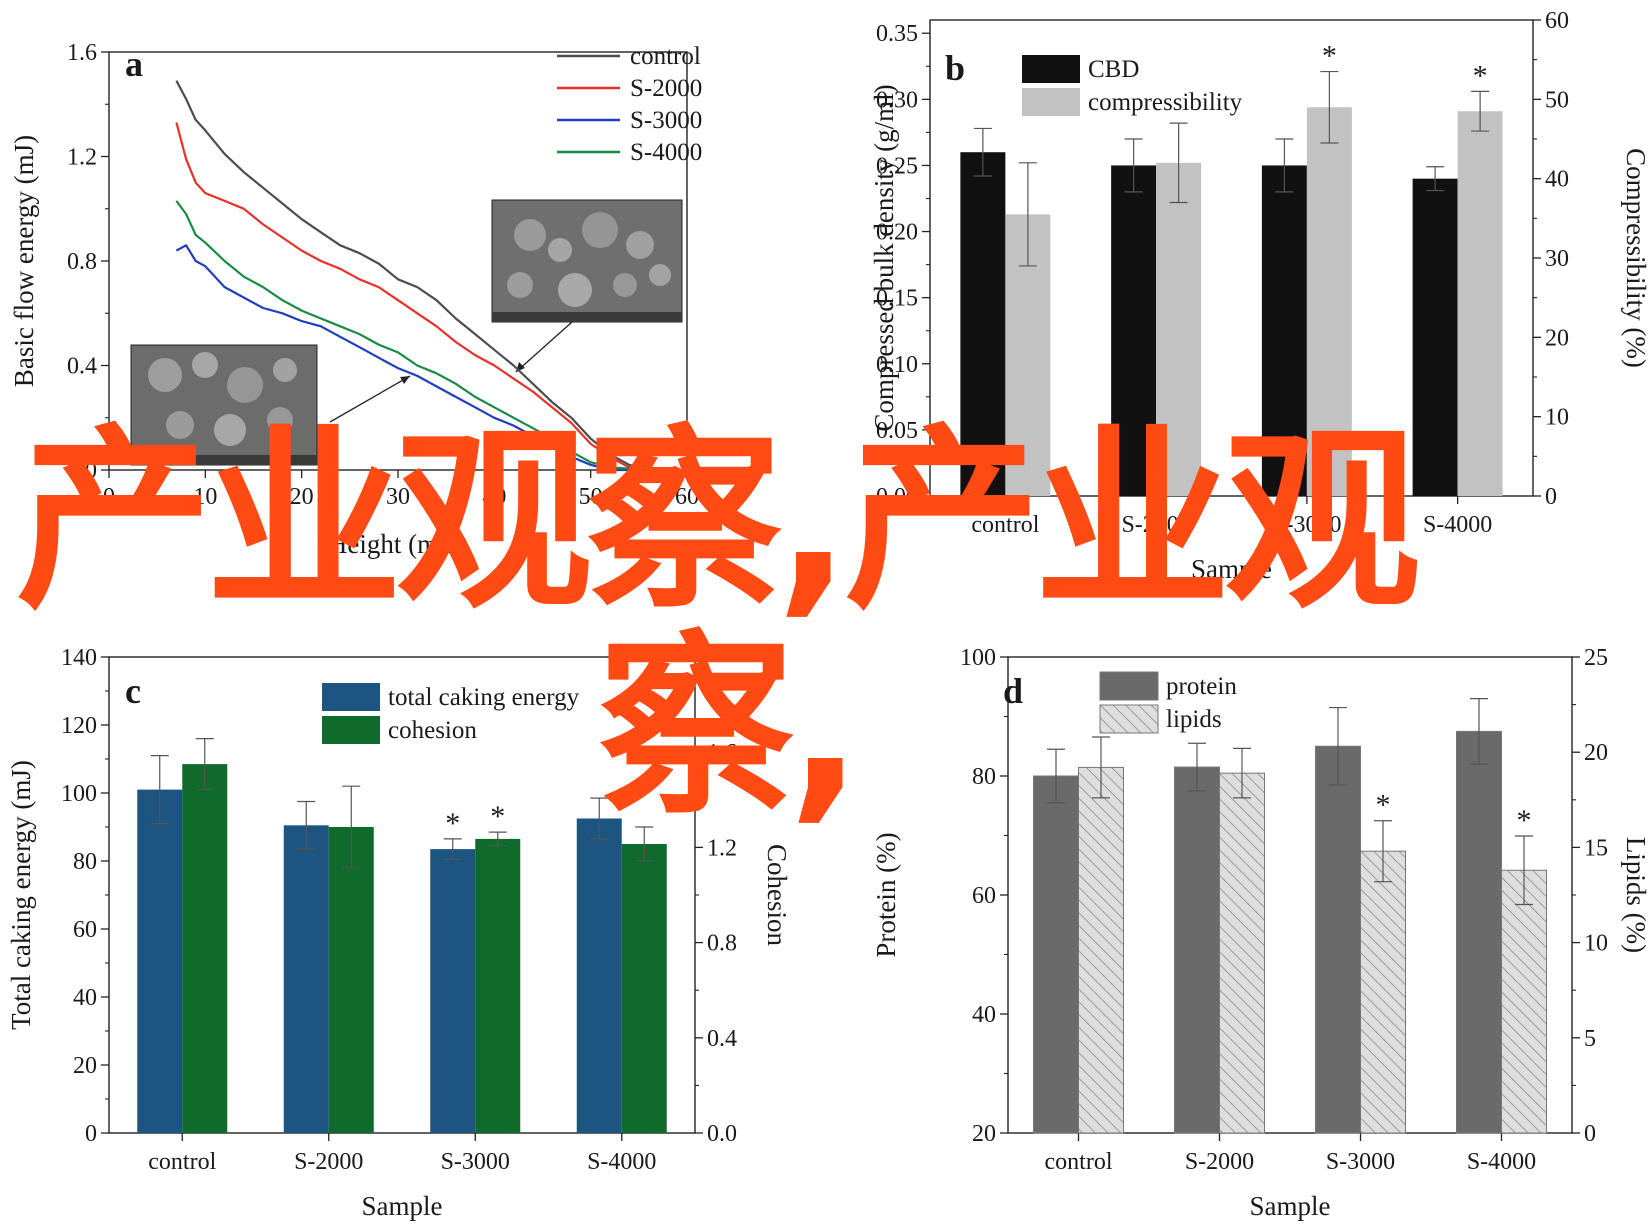 This screenshot has width=1649, height=1231. What do you see at coordinates (1590, 1134) in the screenshot?
I see `chart-d-y2-tick-label: 0` at bounding box center [1590, 1134].